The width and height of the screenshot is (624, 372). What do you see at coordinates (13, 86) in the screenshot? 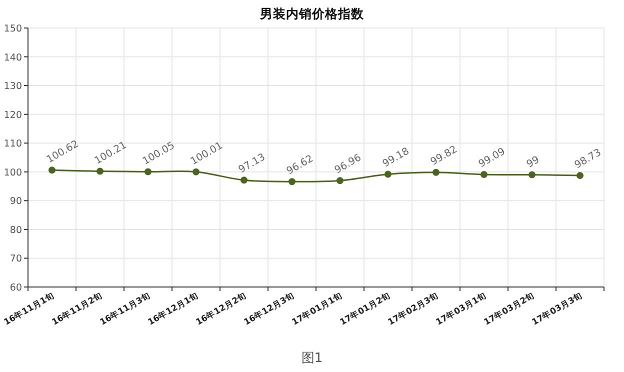
I see `y-tick-label: 130` at bounding box center [13, 86].